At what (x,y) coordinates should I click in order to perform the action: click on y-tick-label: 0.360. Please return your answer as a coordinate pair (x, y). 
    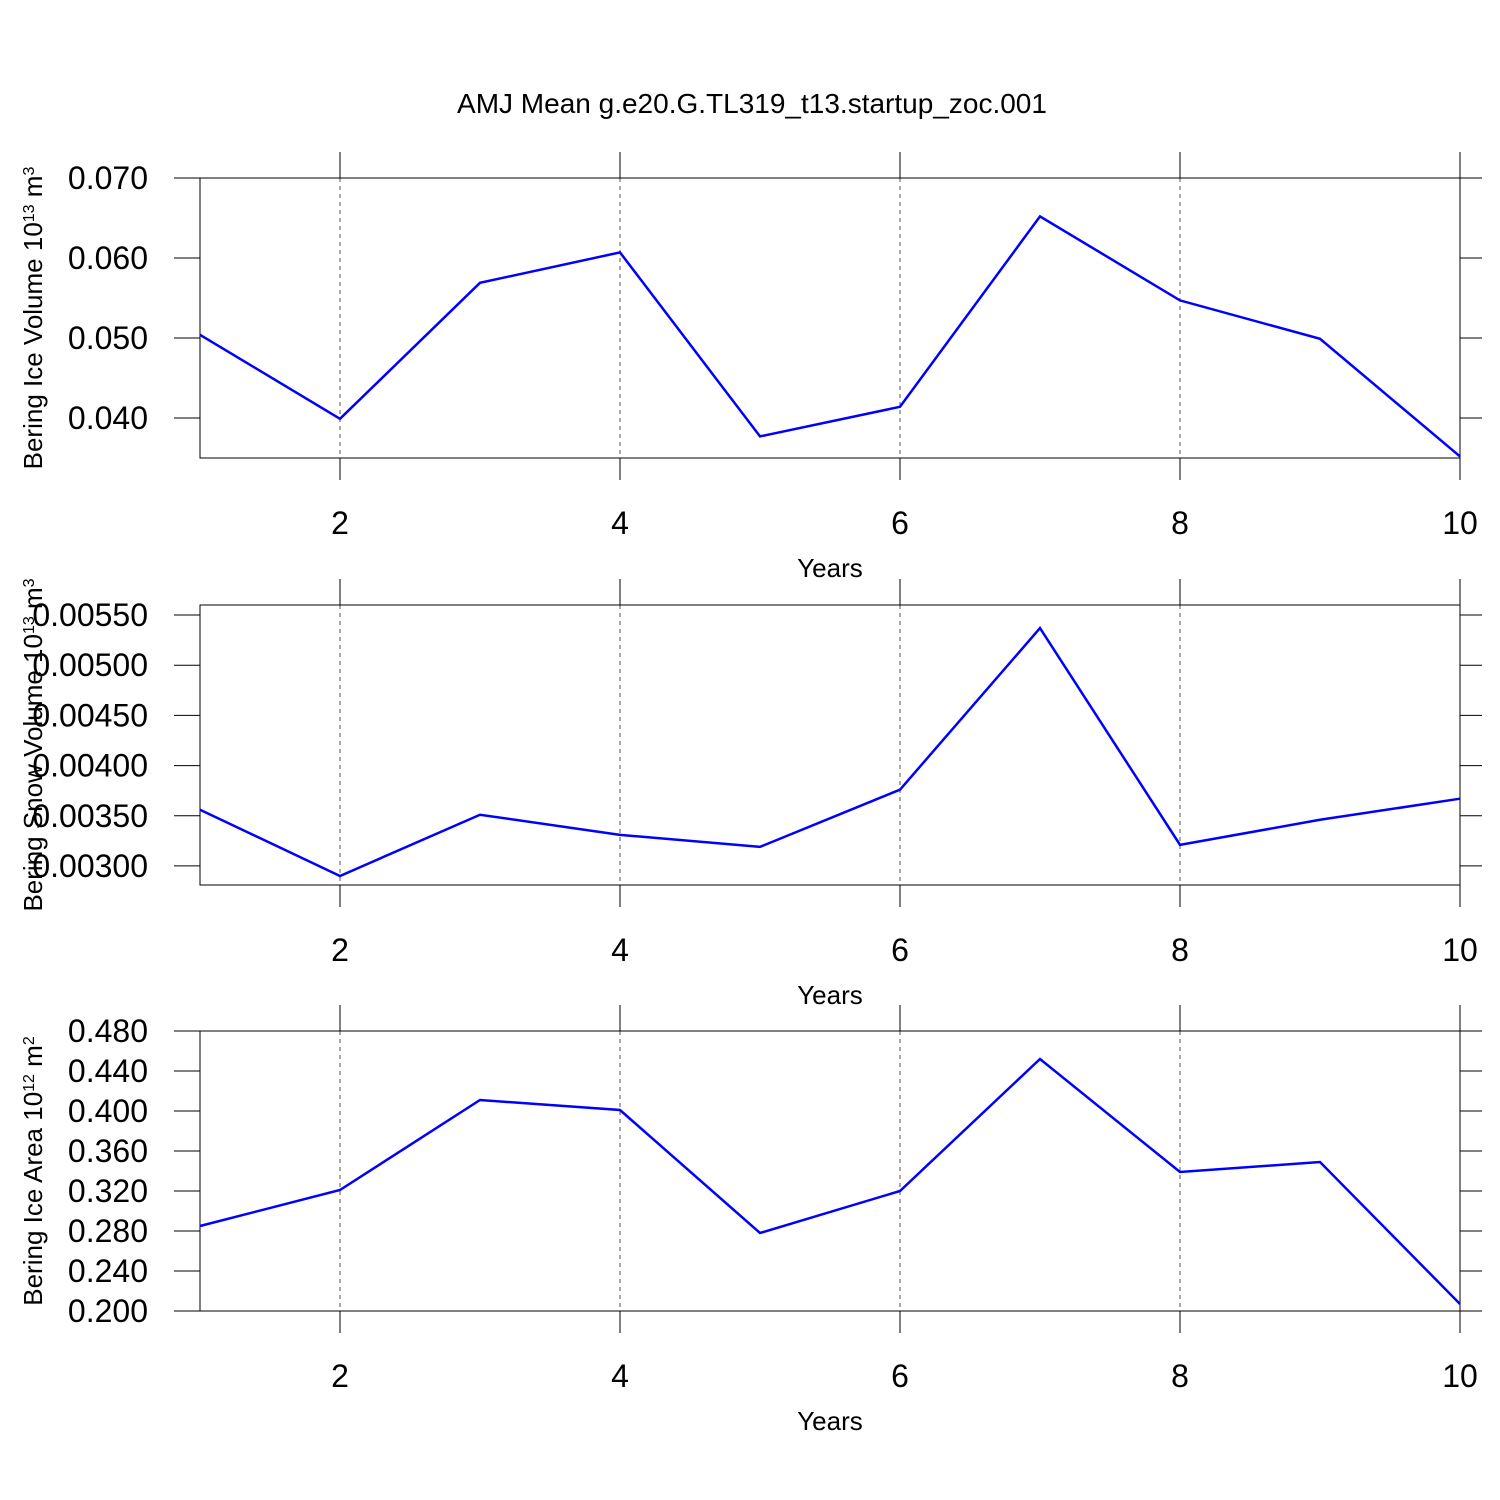
    Looking at the image, I should click on (108, 1151).